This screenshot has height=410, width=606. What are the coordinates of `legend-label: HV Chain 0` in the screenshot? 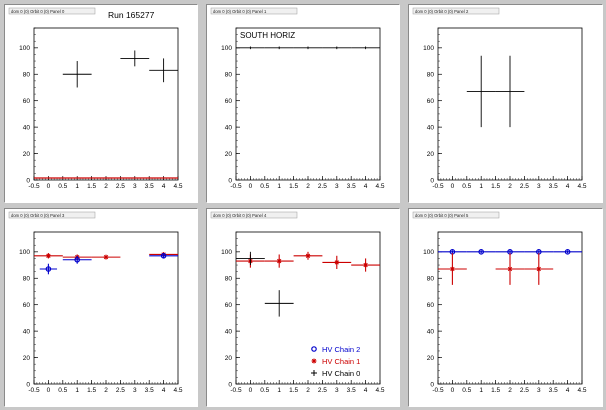 It's located at (341, 373).